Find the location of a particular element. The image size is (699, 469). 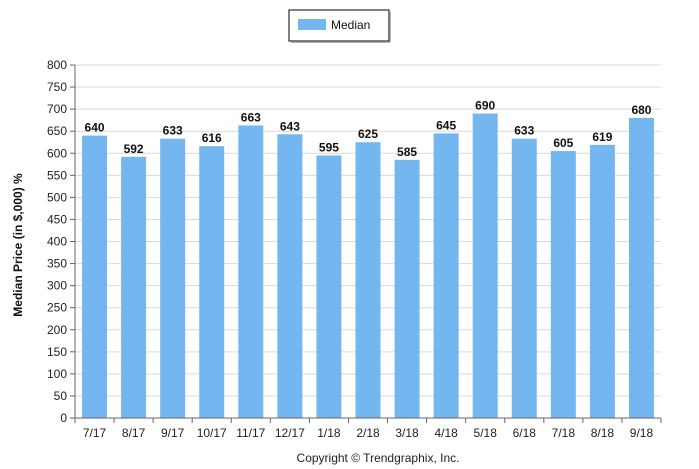

y-tick-label: 600 is located at coordinates (57, 153).